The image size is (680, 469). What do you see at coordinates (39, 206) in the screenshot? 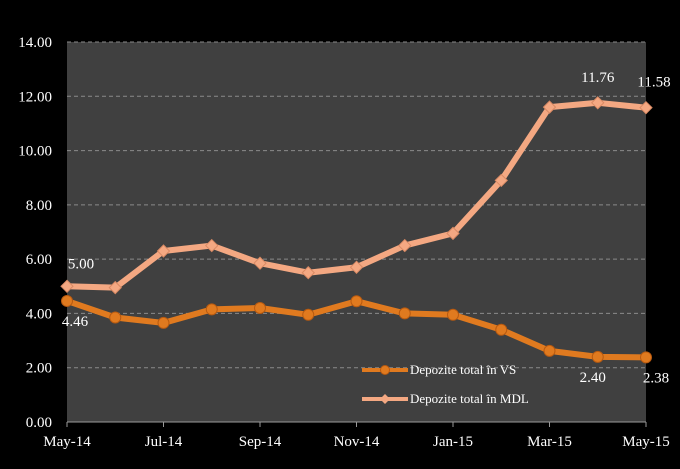
I see `y-tick-label: 8.00` at bounding box center [39, 206].